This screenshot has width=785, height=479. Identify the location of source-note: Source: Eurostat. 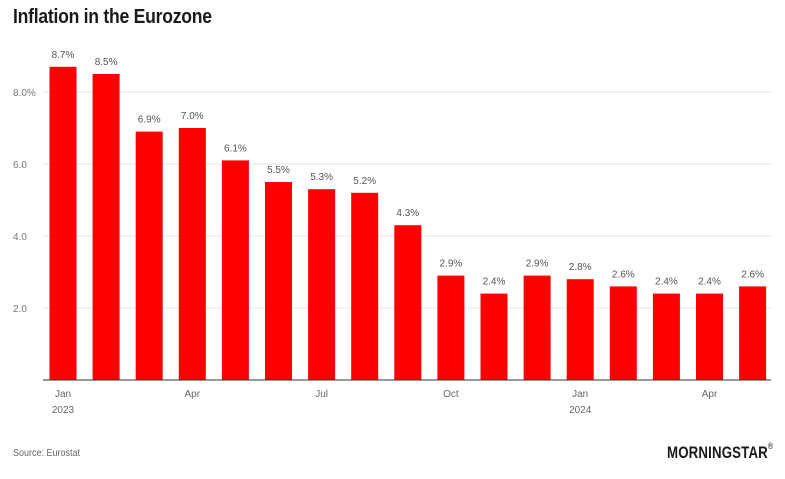
(47, 453).